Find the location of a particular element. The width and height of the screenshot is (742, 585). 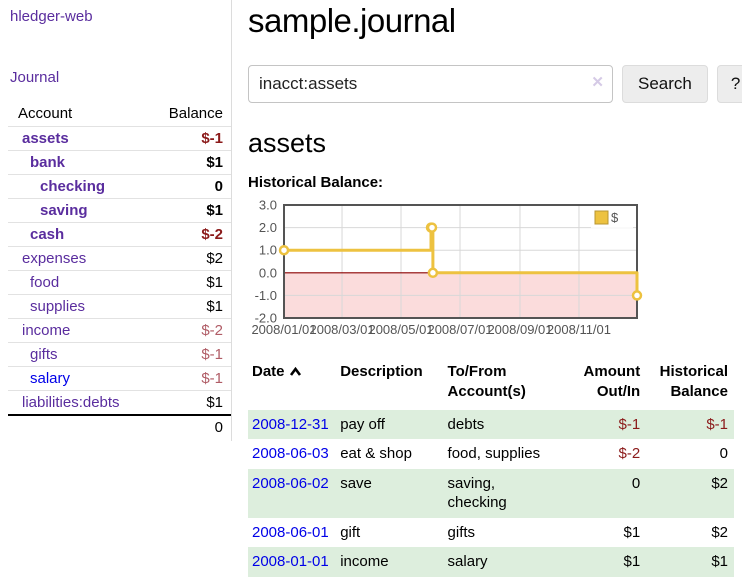

accounts-header-account: Account is located at coordinates (45, 113).